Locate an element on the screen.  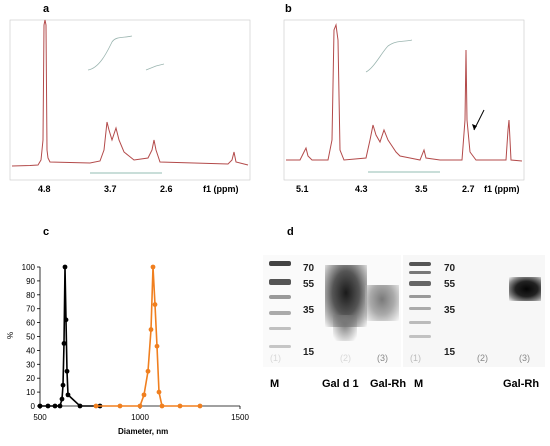
x-axis-label: Diameter, nm is located at coordinates (143, 431).